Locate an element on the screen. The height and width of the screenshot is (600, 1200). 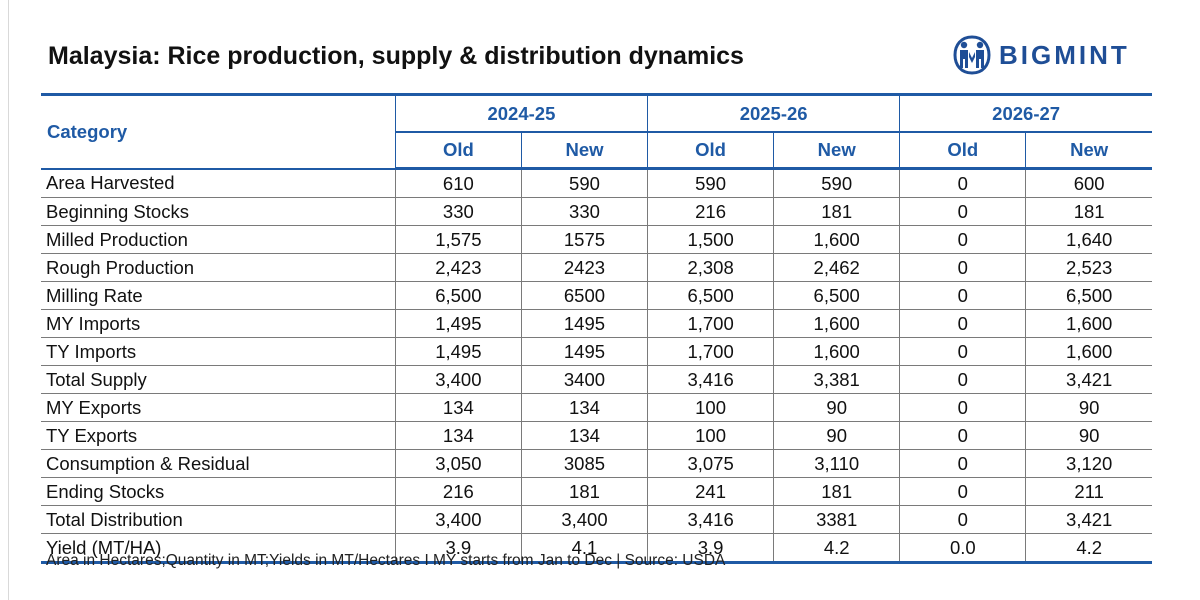
row-label: Total Supply is located at coordinates (218, 379).